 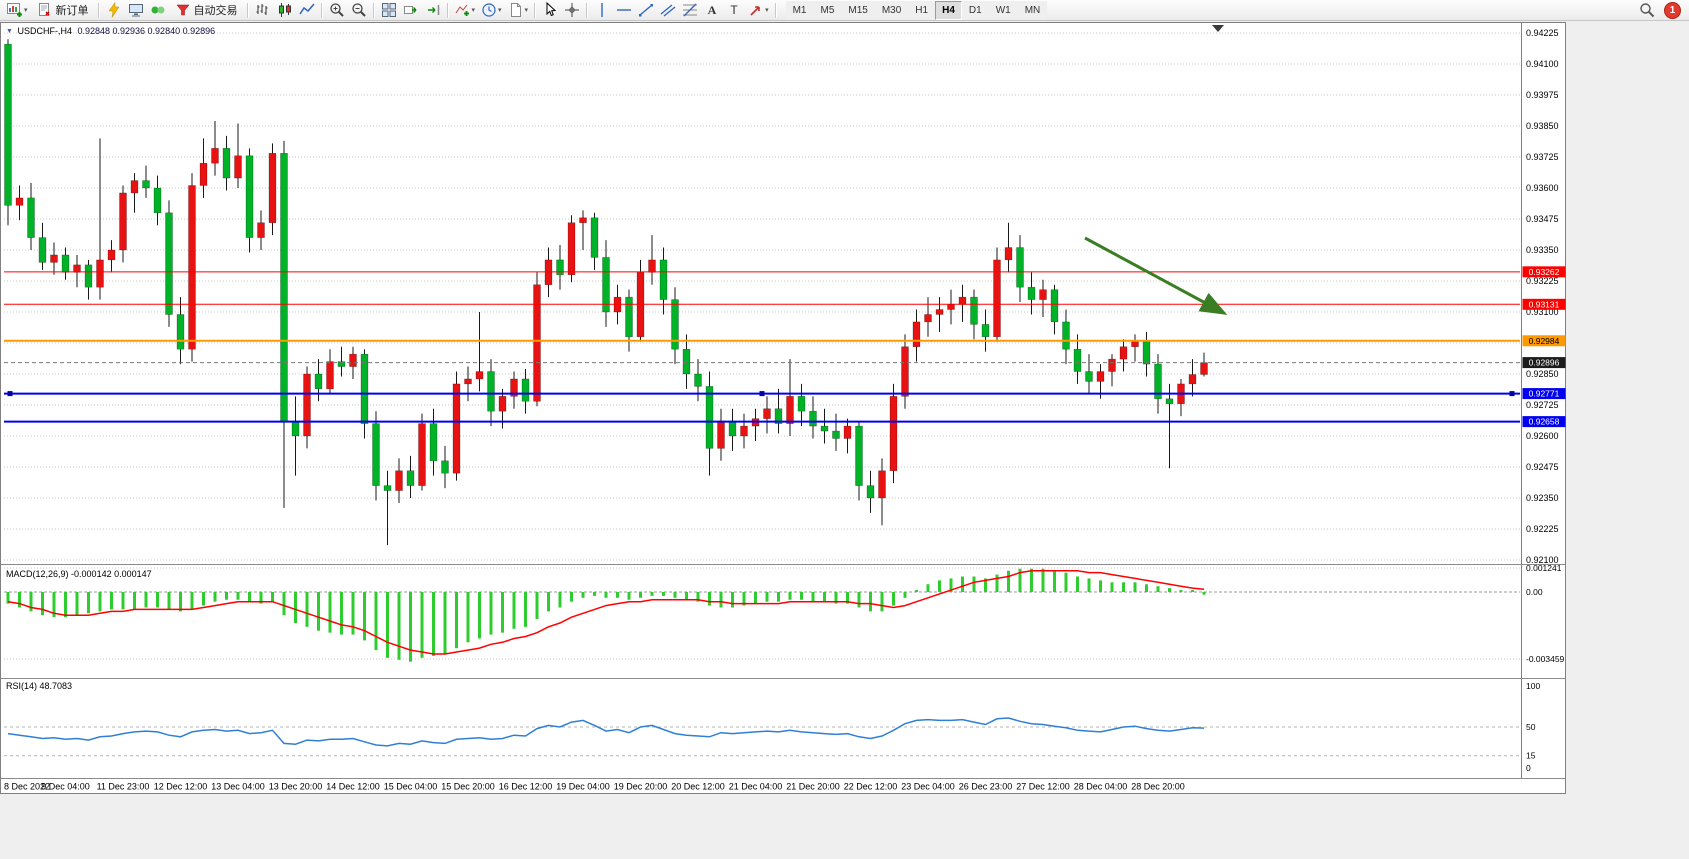 What do you see at coordinates (1542, 529) in the screenshot?
I see `svg-text: 0.92225` at bounding box center [1542, 529].